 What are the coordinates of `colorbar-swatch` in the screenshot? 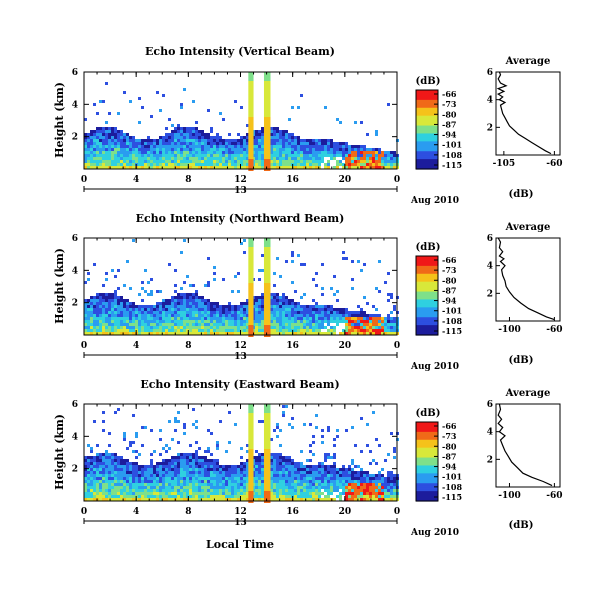 It's located at (427, 273).